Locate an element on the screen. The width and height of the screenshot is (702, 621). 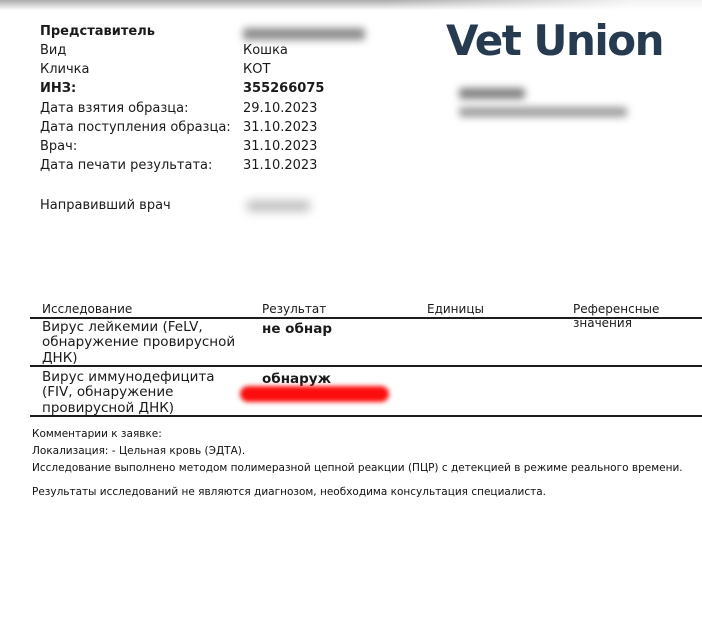
table-row-felv-result: не обнар is located at coordinates (297, 329).